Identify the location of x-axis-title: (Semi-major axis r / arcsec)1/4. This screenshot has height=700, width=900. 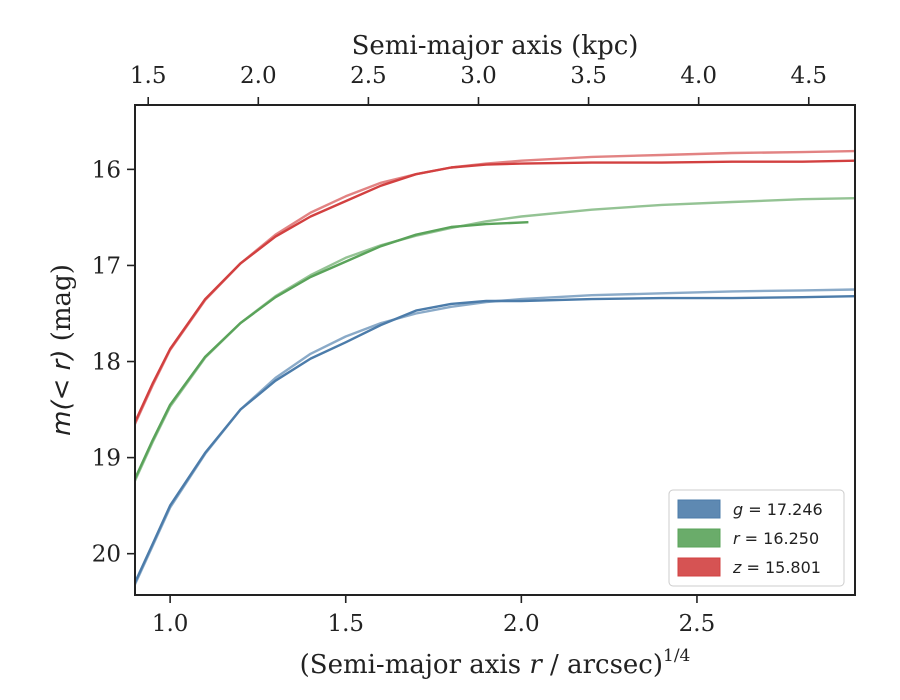
(495, 663).